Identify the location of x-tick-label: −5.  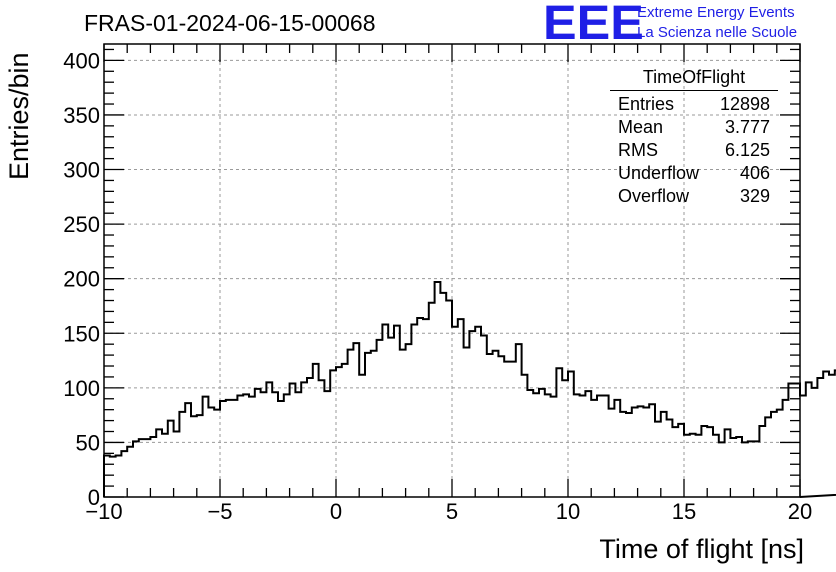
(219, 511).